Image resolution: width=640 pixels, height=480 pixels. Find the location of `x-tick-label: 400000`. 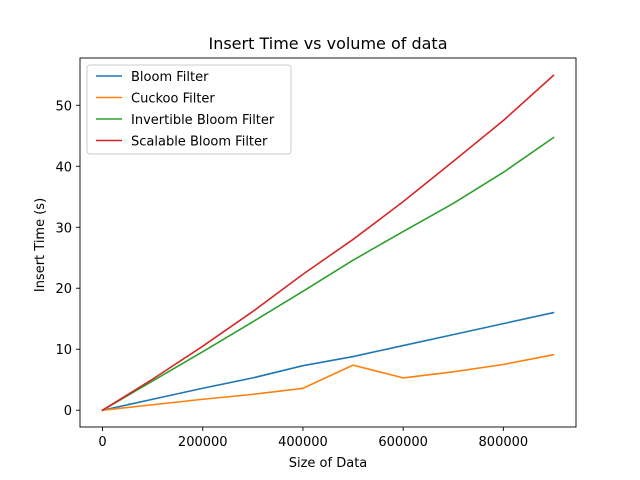

x-tick-label: 400000 is located at coordinates (303, 442).